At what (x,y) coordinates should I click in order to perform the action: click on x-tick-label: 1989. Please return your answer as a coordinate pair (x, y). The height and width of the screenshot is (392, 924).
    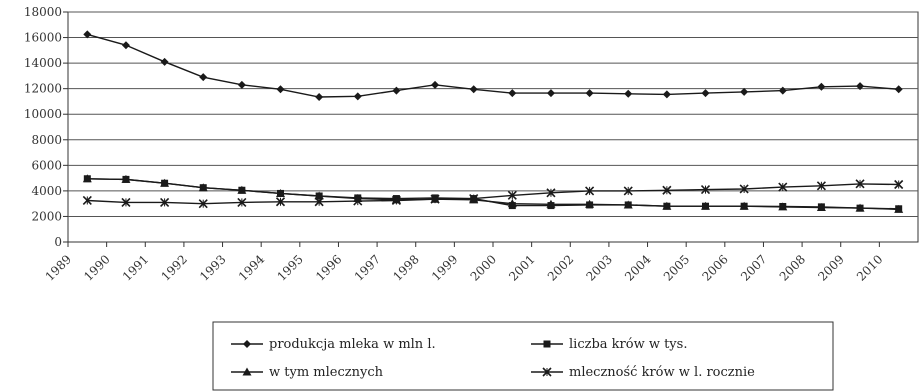
    Looking at the image, I should click on (58, 267).